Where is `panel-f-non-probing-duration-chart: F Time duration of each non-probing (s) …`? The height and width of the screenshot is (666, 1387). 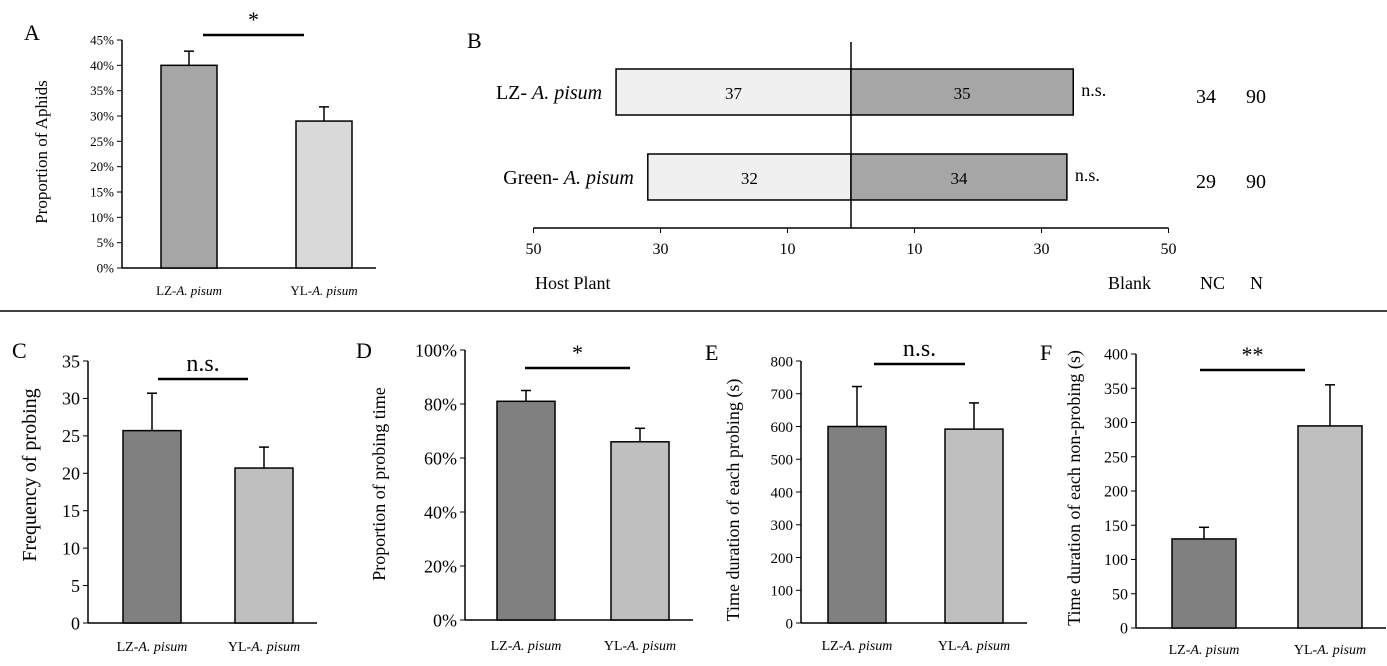 panel-f-non-probing-duration-chart: F Time duration of each non-probing (s) … is located at coordinates (1213, 499).